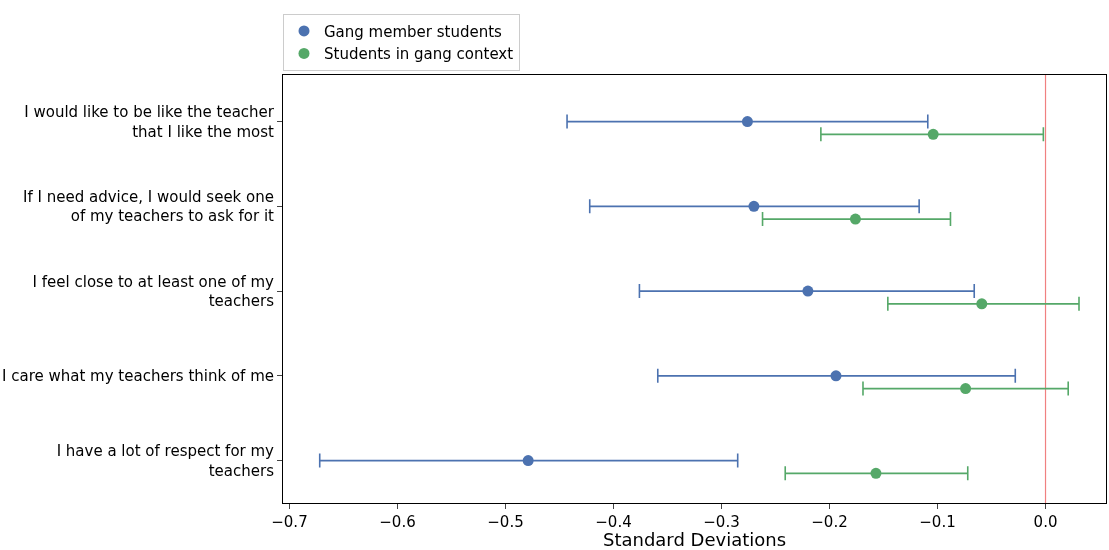 The width and height of the screenshot is (1109, 550). I want to click on x-tick-label: −0.3, so click(721, 522).